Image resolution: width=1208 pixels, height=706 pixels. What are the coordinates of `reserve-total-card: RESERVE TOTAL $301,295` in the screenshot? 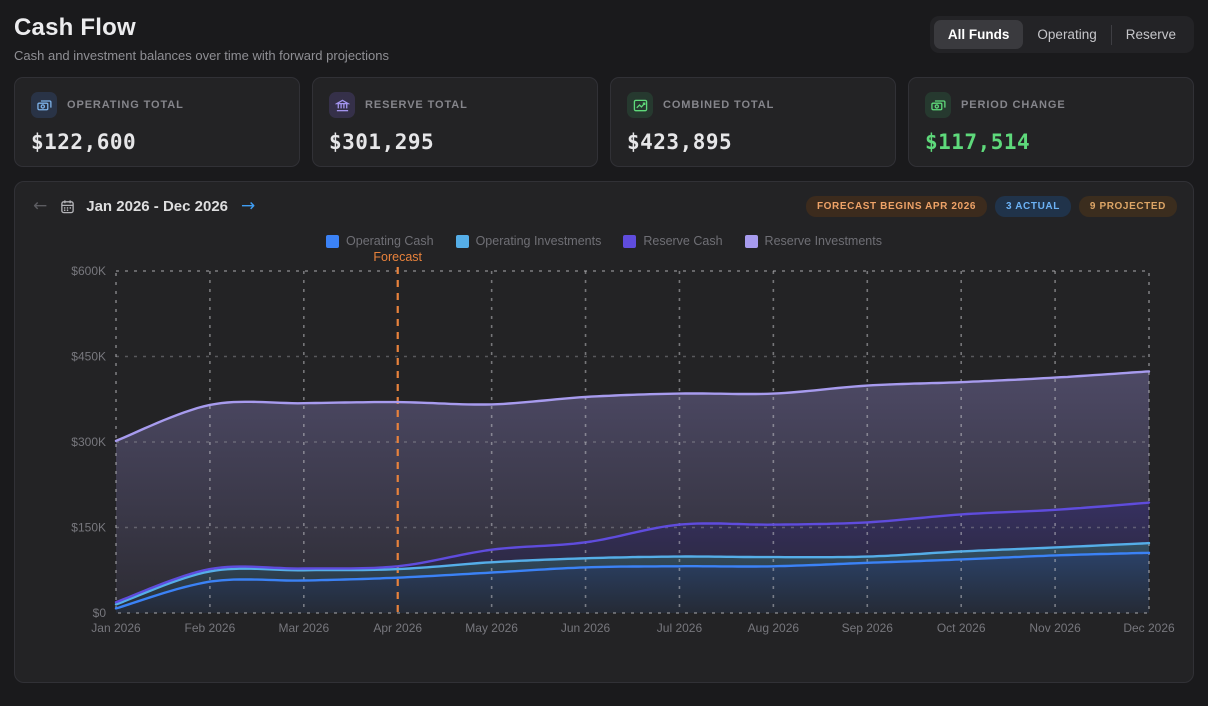 It's located at (455, 122).